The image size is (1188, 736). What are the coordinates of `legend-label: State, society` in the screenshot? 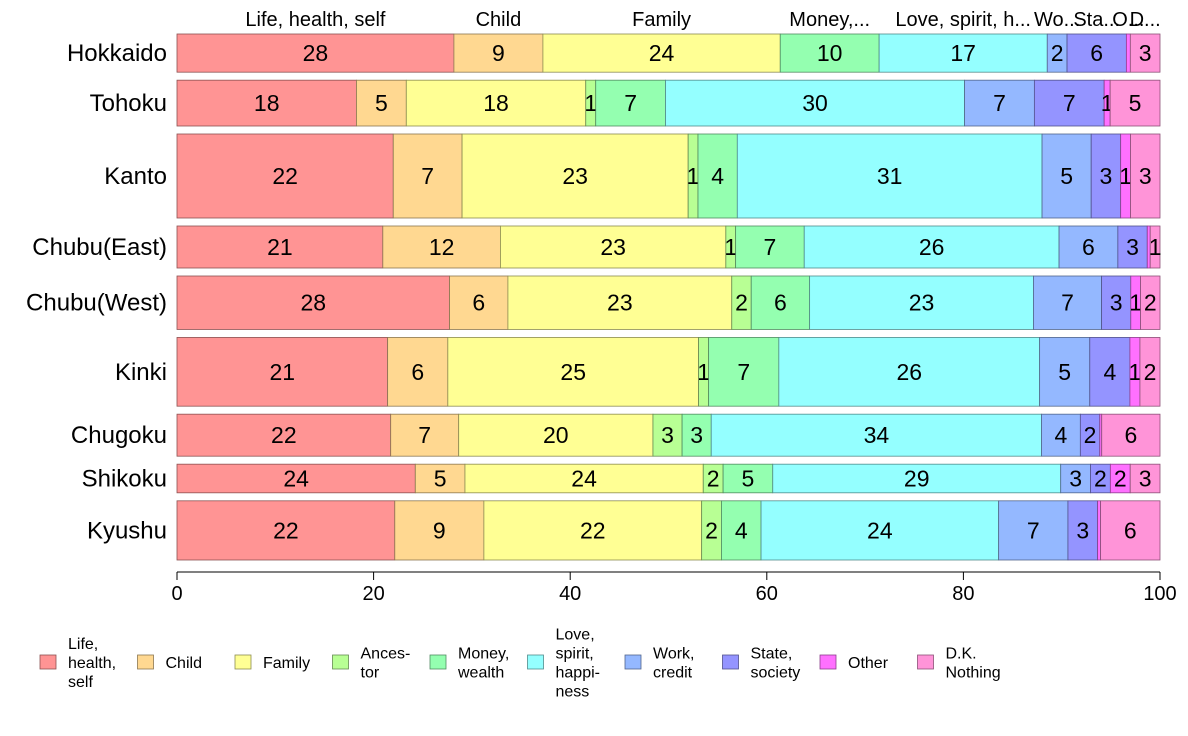 It's located at (776, 664).